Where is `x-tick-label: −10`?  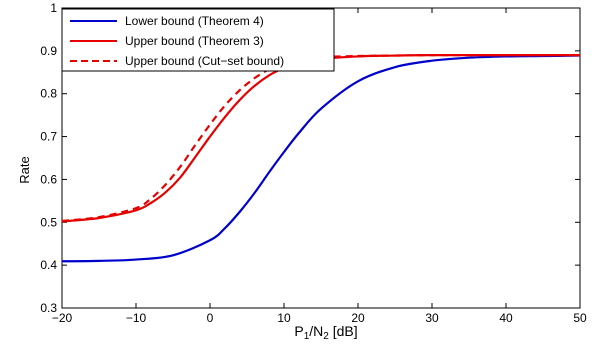
x-tick-label: −10 is located at coordinates (136, 318).